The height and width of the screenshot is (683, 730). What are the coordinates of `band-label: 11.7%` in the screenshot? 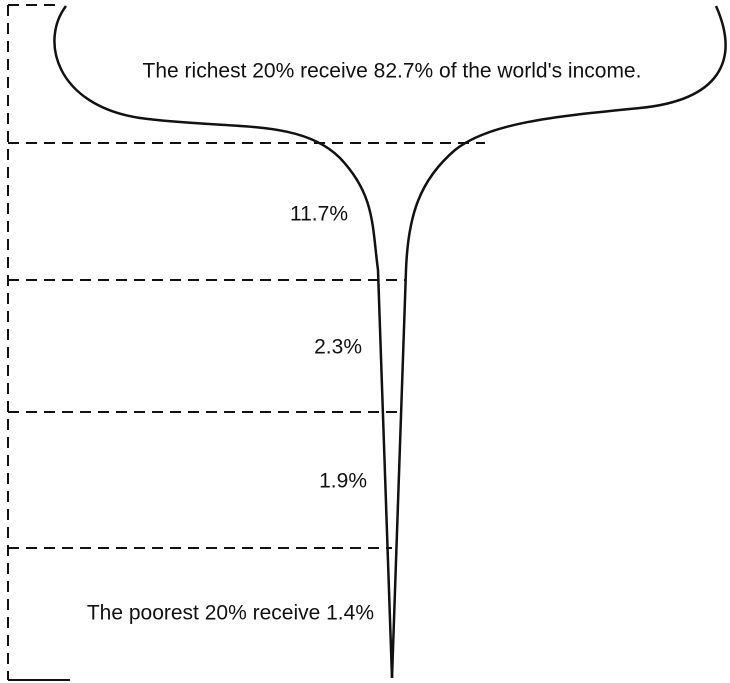 It's located at (319, 214).